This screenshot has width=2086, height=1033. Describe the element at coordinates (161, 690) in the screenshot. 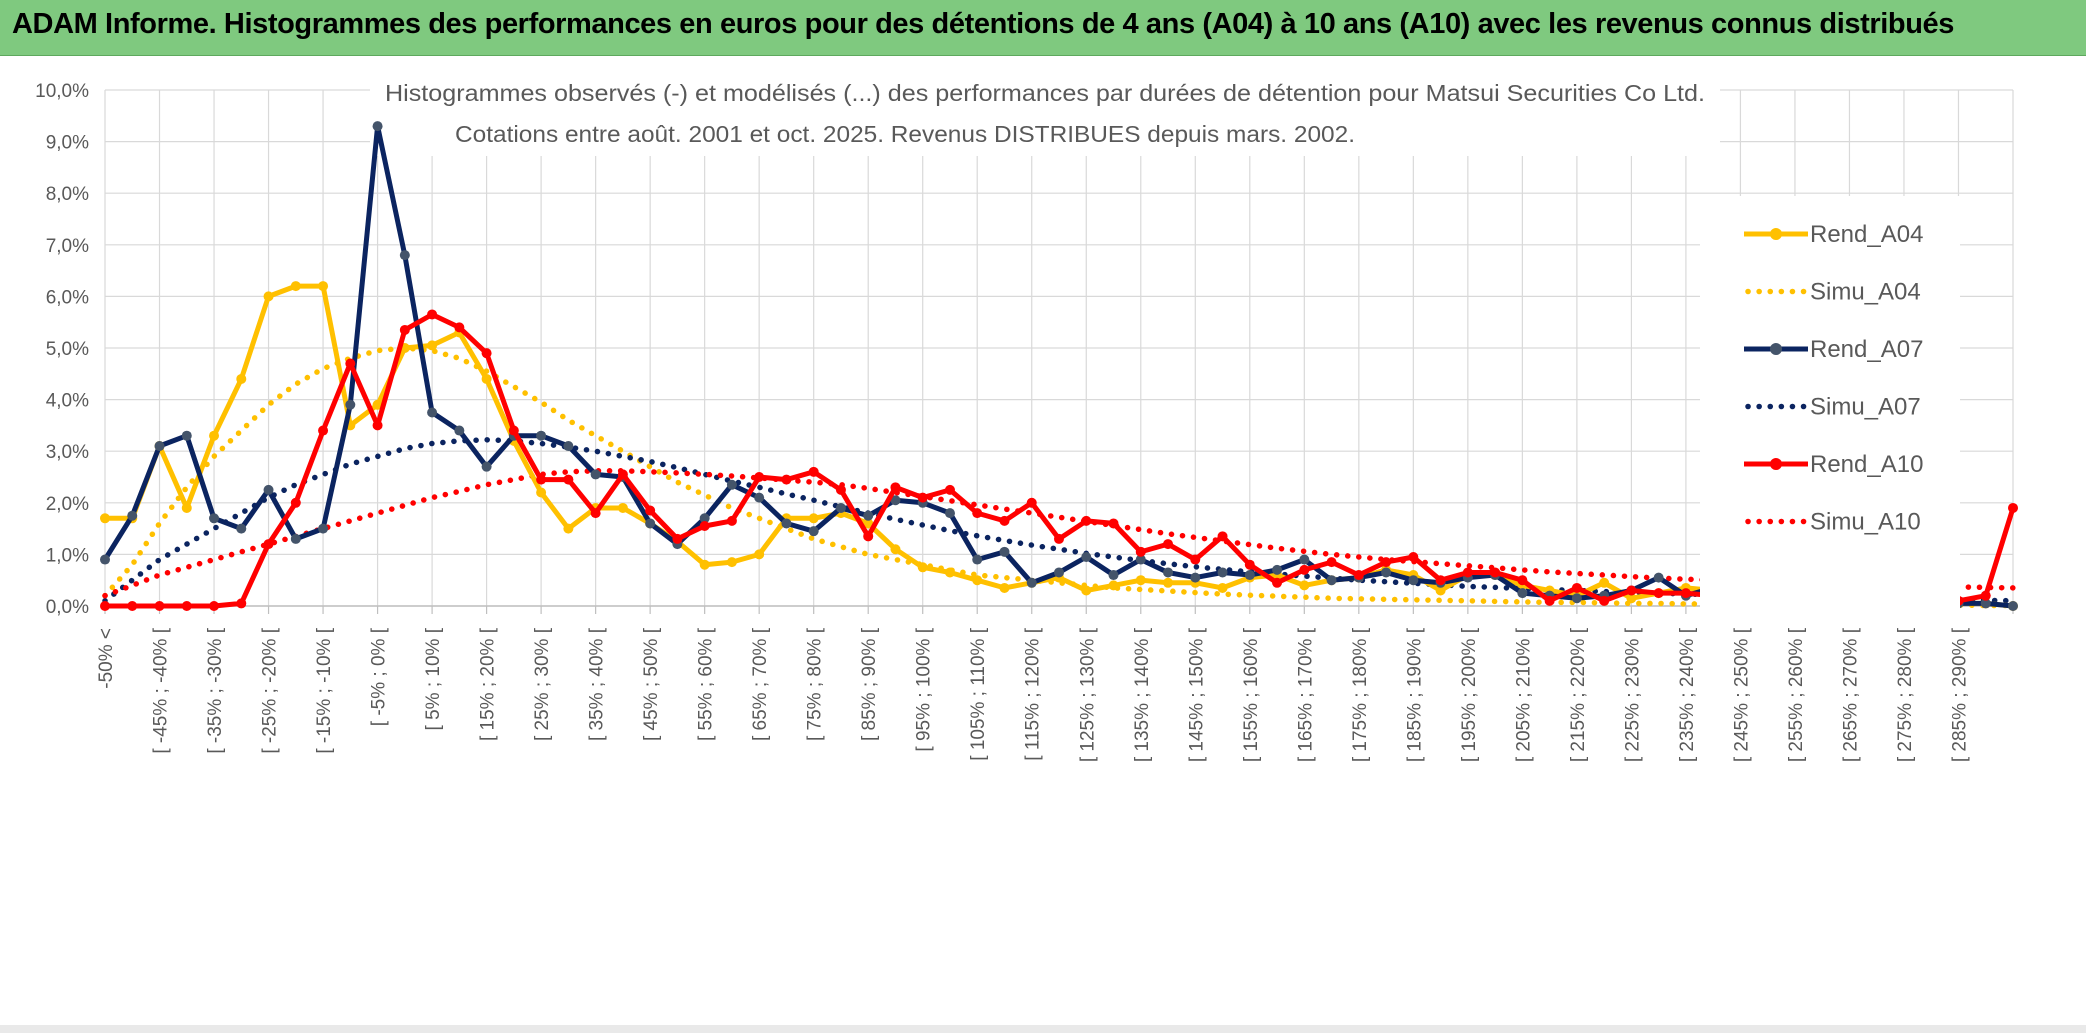

I see `x-tick-label: [ -45% ; -40% [` at that location.